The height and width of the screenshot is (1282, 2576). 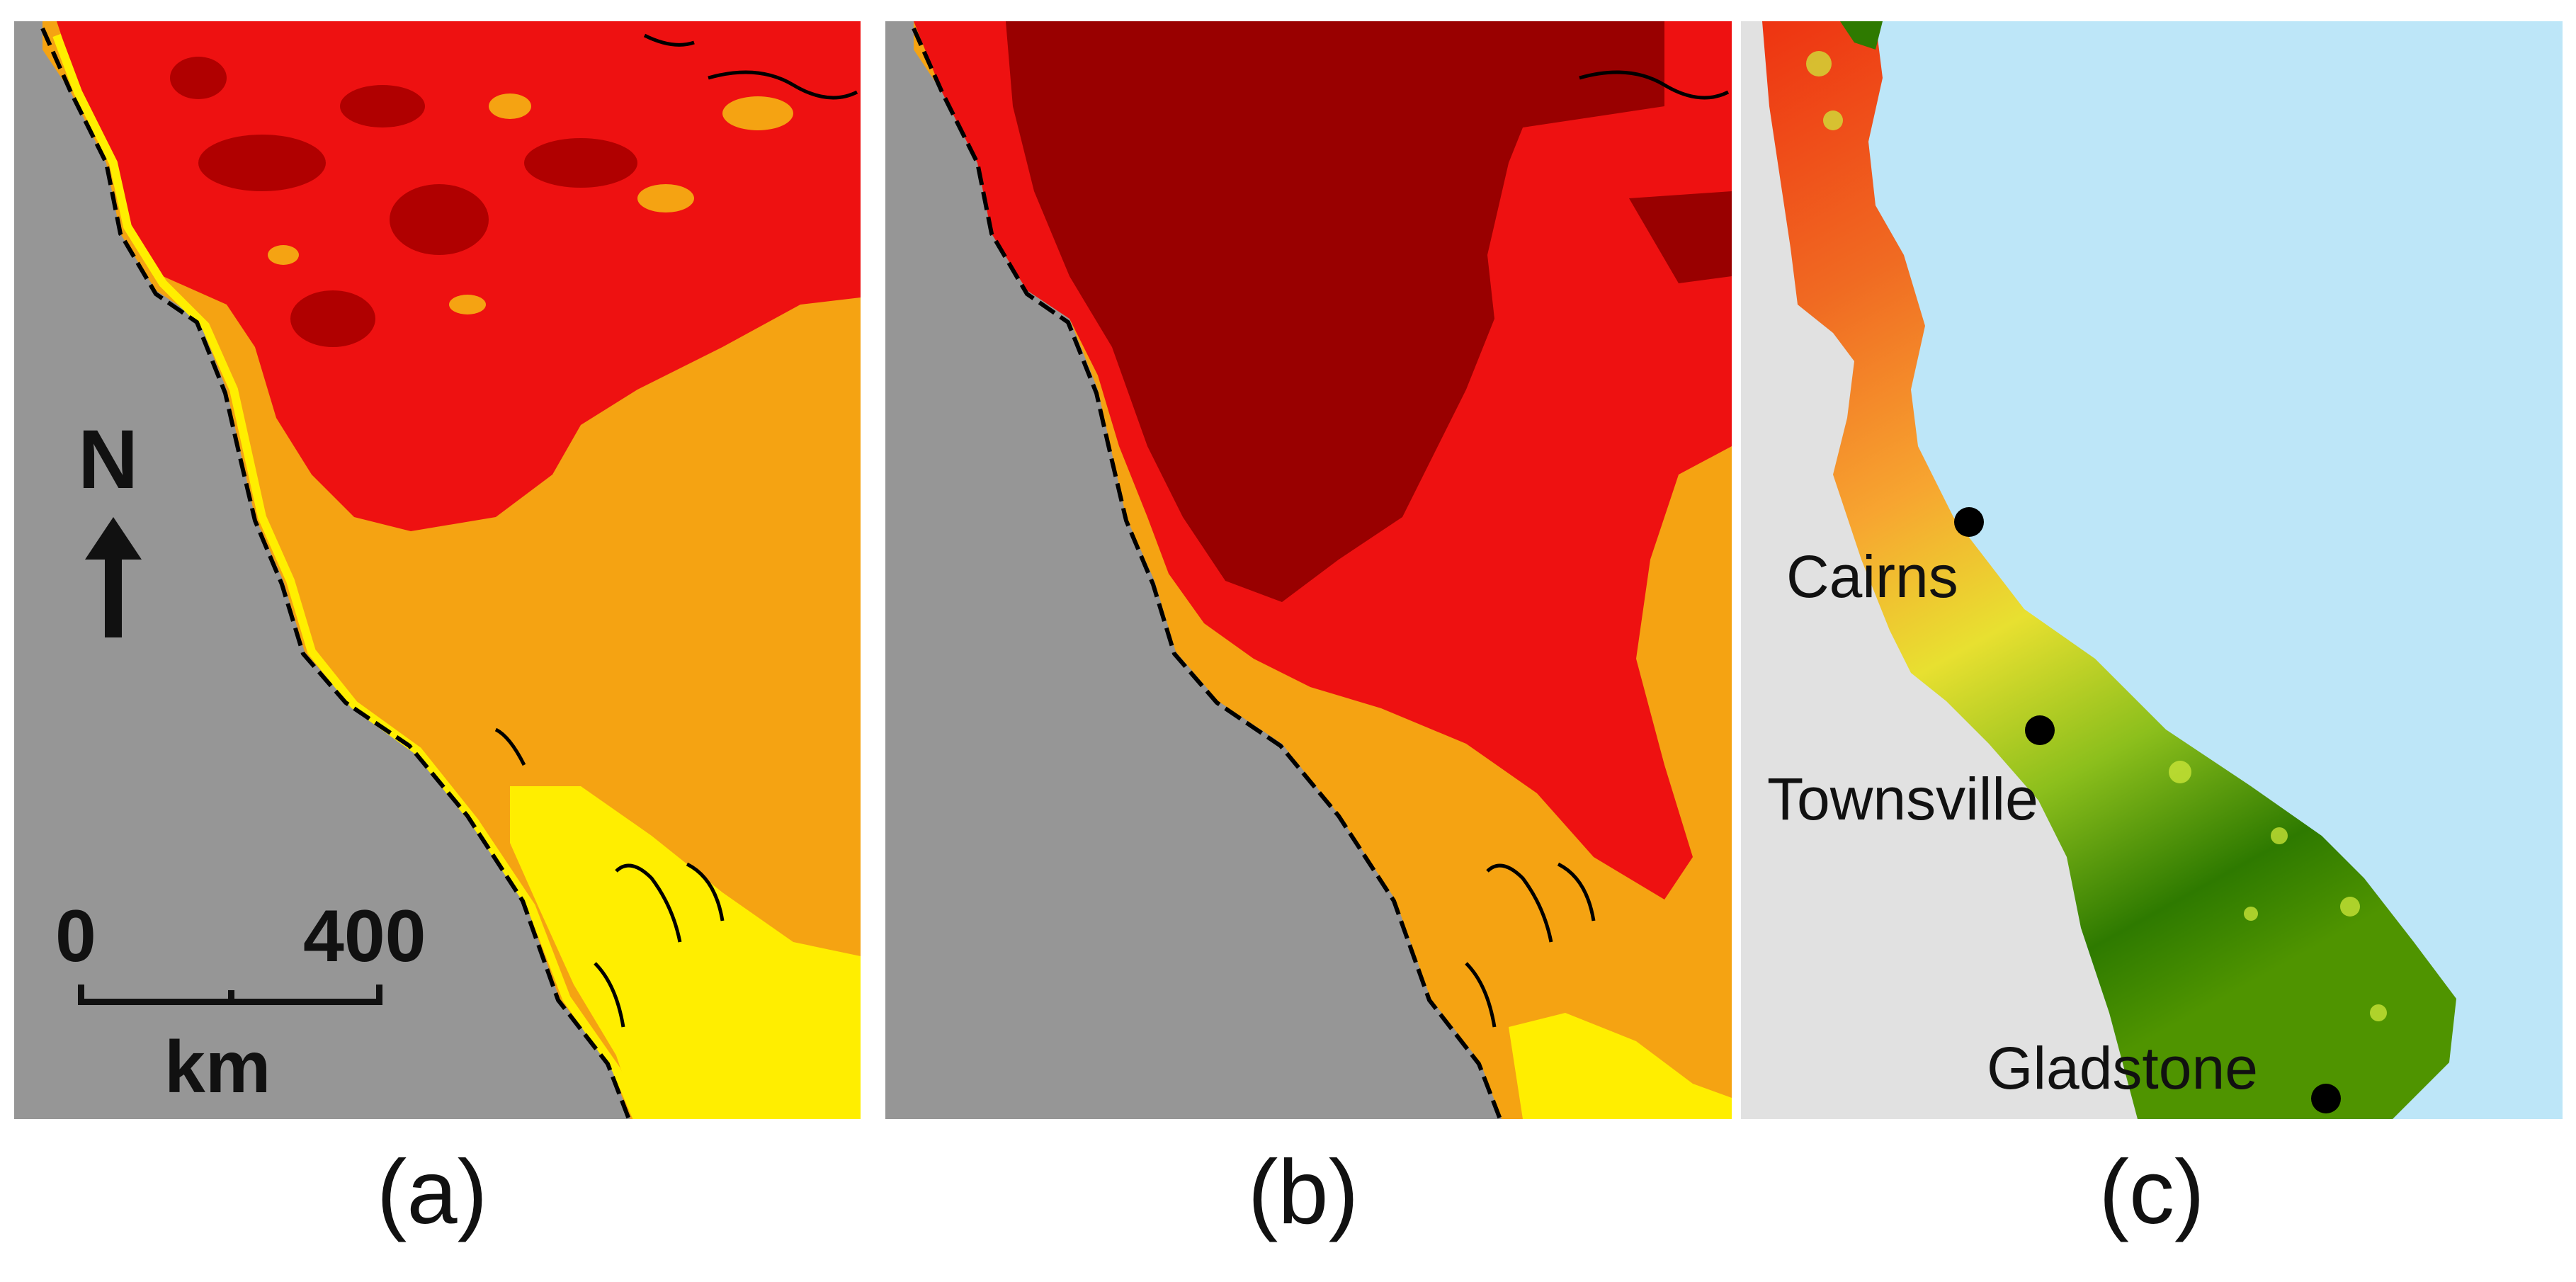 I want to click on panel-caption-a: (a), so click(x=432, y=1192).